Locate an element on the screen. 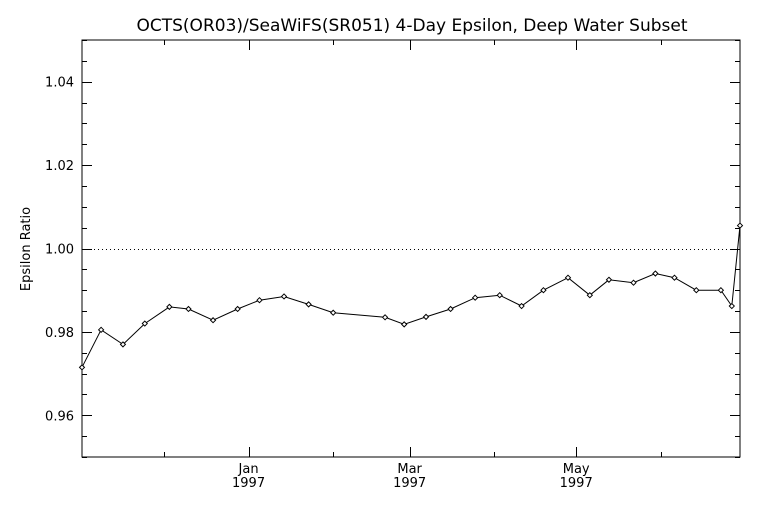  y-tick-label: 1.02 is located at coordinates (59, 166).